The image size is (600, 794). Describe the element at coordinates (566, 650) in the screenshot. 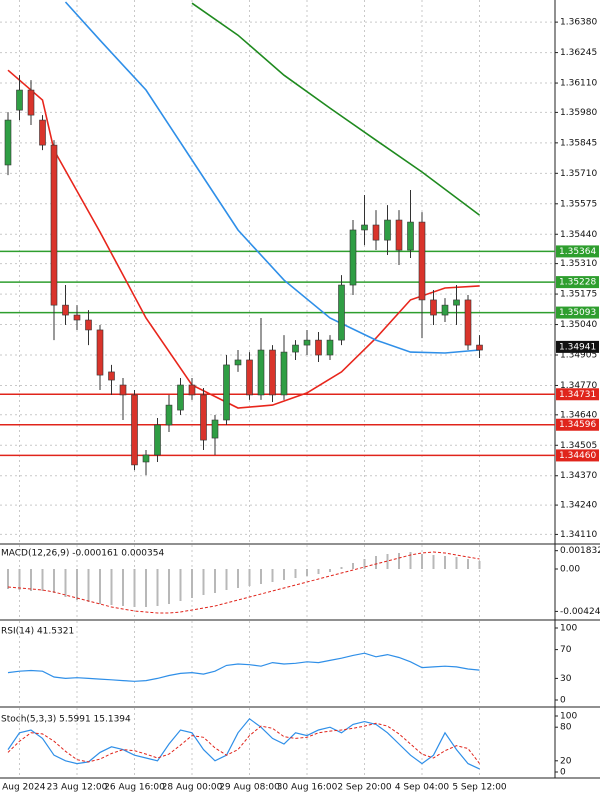

I see `y-tick-label: 70` at that location.